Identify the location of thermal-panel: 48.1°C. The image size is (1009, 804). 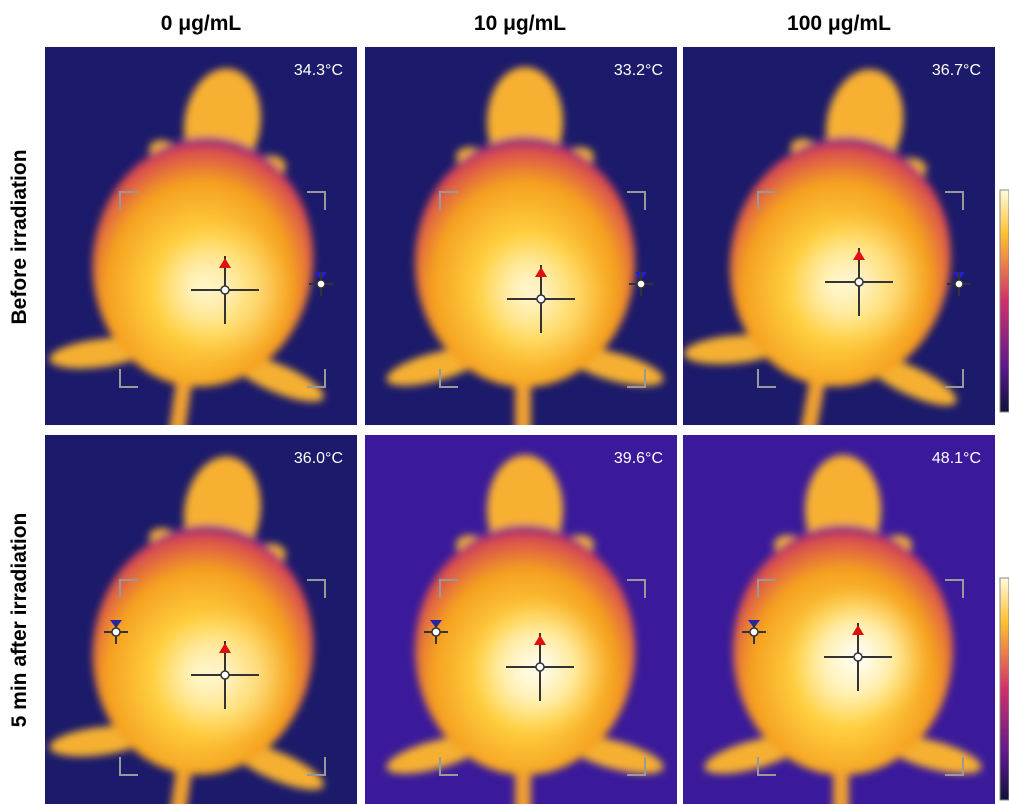
(839, 619).